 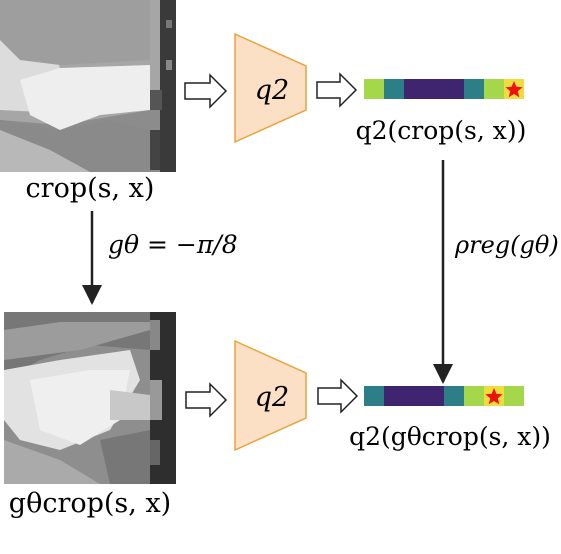 I want to click on bottom-feature-vector, so click(x=444, y=396).